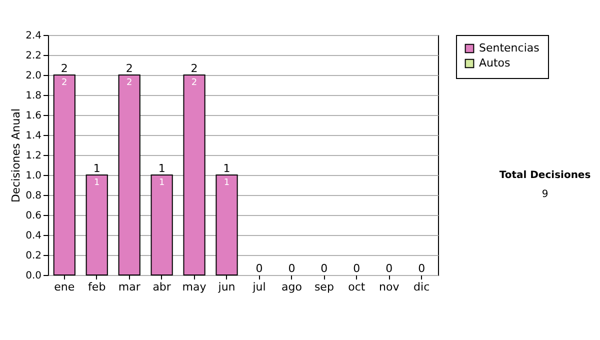 The height and width of the screenshot is (340, 600). Describe the element at coordinates (34, 236) in the screenshot. I see `y-tick-label: 0.4` at that location.